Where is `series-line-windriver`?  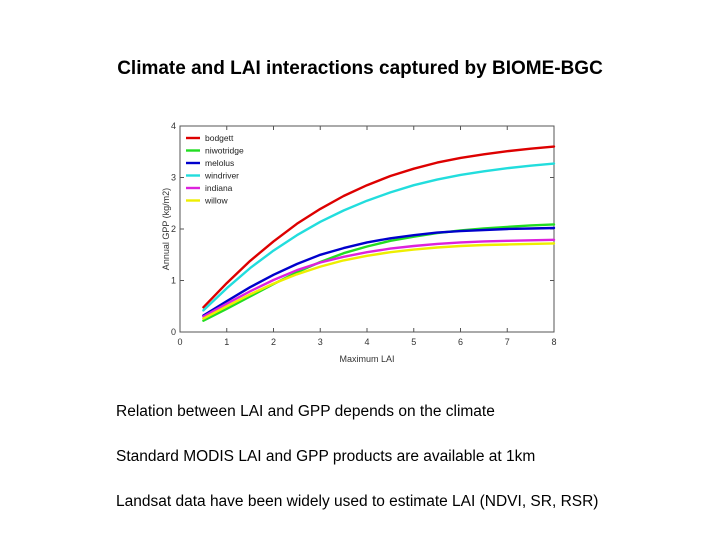
series-line-windriver is located at coordinates (379, 237).